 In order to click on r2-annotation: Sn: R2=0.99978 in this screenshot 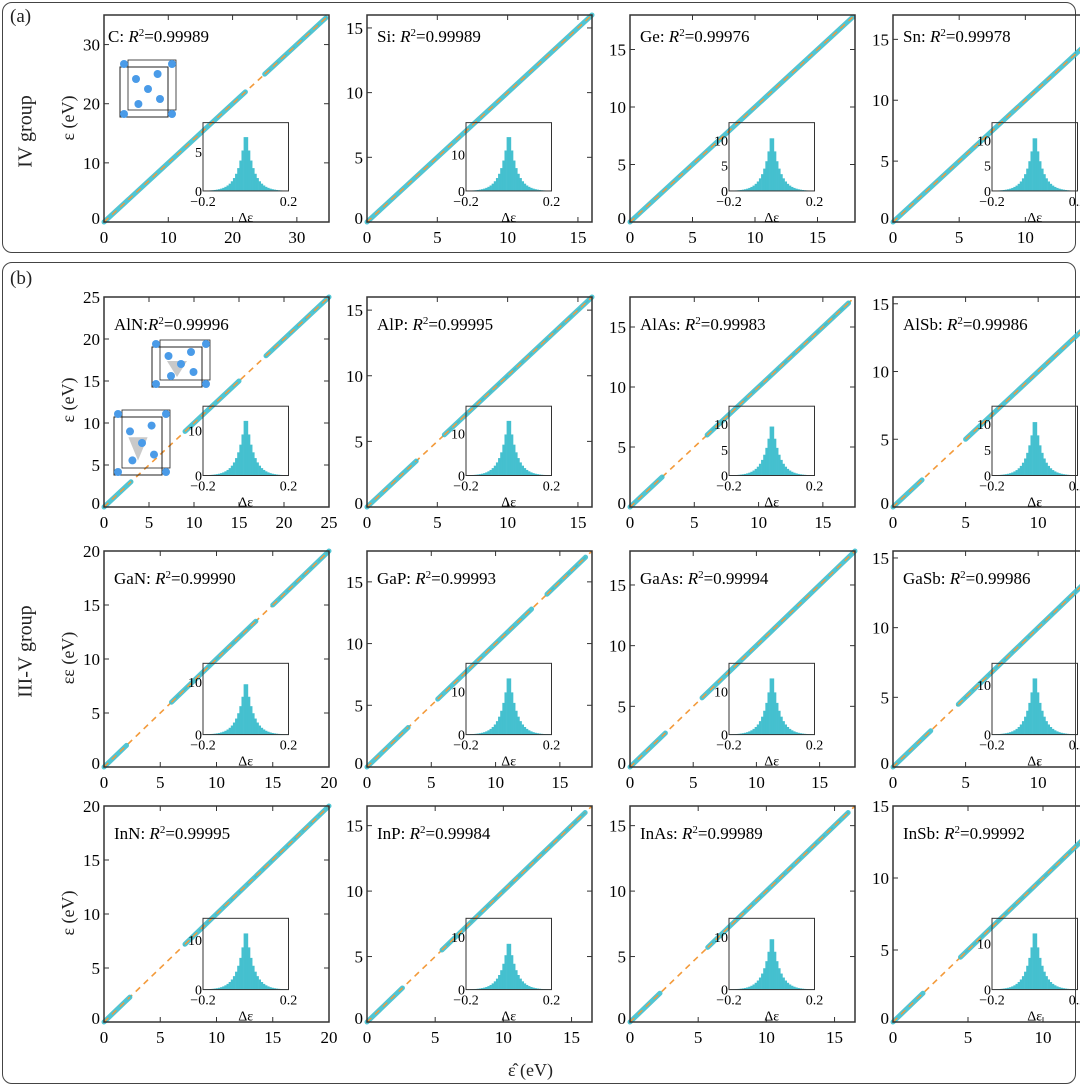, I will do `click(957, 36)`.